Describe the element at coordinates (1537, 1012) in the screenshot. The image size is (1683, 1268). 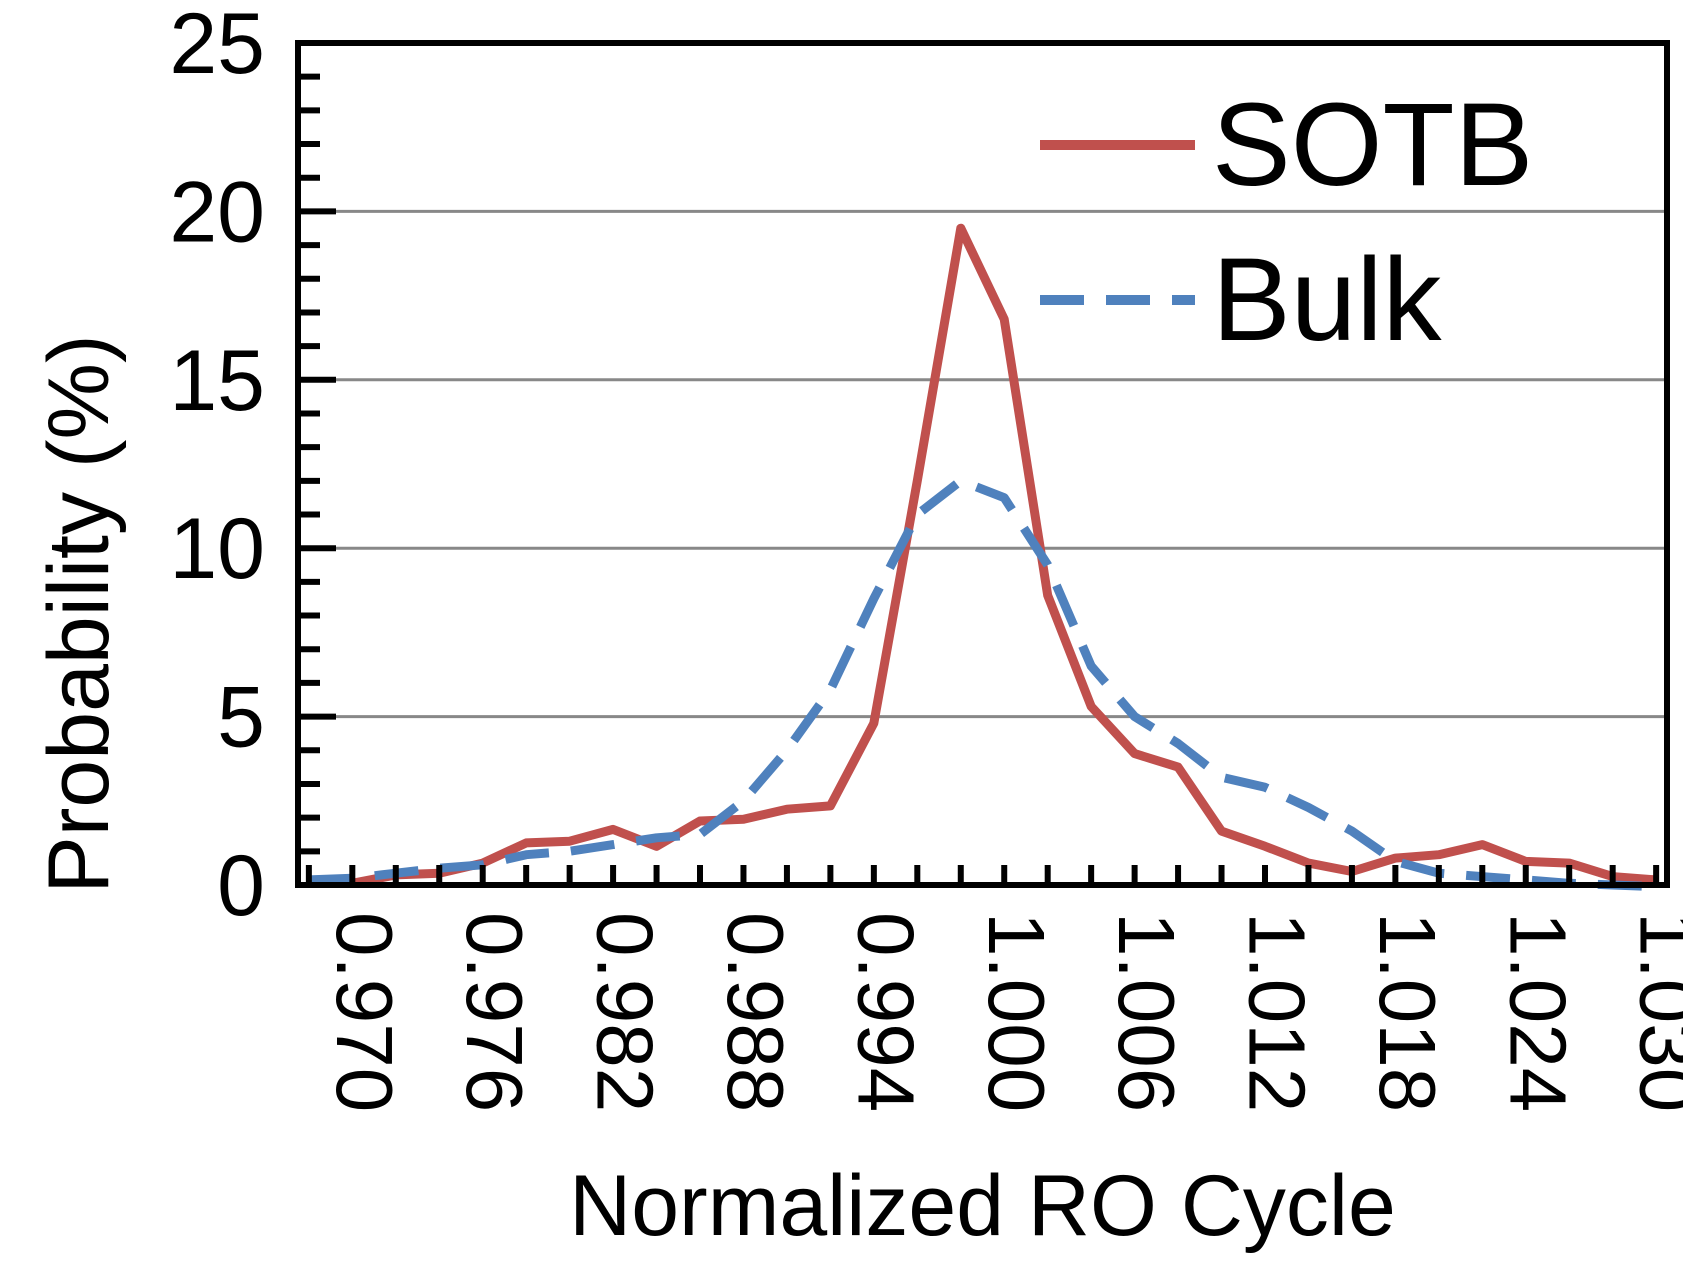
I see `x-tick-label: 1.024` at that location.